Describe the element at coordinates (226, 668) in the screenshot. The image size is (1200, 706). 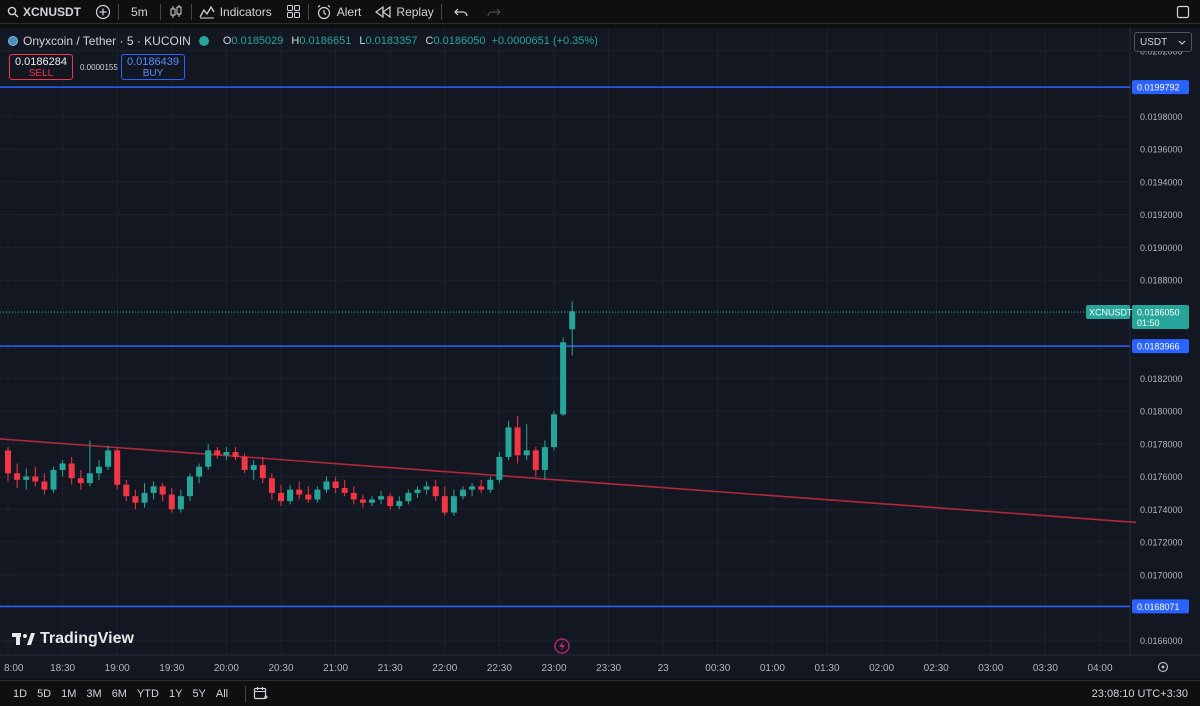
I see `time-tick-label: 20:00` at that location.